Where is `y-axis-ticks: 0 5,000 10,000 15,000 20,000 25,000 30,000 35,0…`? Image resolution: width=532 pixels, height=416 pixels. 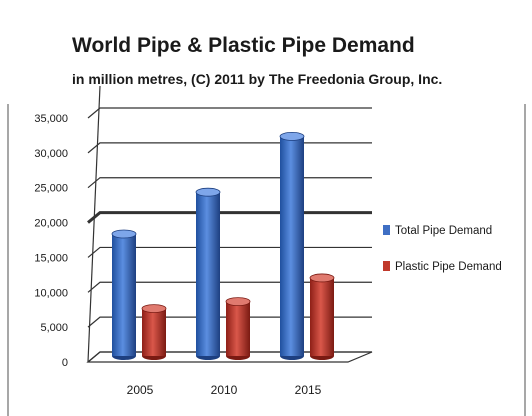 y-axis-ticks: 0 5,000 10,000 15,000 20,000 25,000 30,000 35,0… is located at coordinates (51, 241).